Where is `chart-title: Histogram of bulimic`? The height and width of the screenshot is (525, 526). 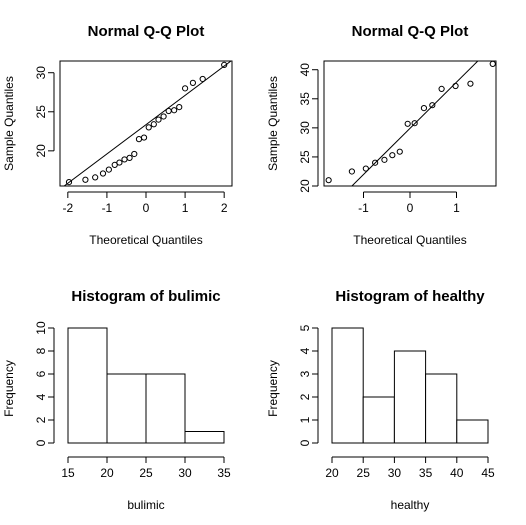 chart-title: Histogram of bulimic is located at coordinates (145, 296).